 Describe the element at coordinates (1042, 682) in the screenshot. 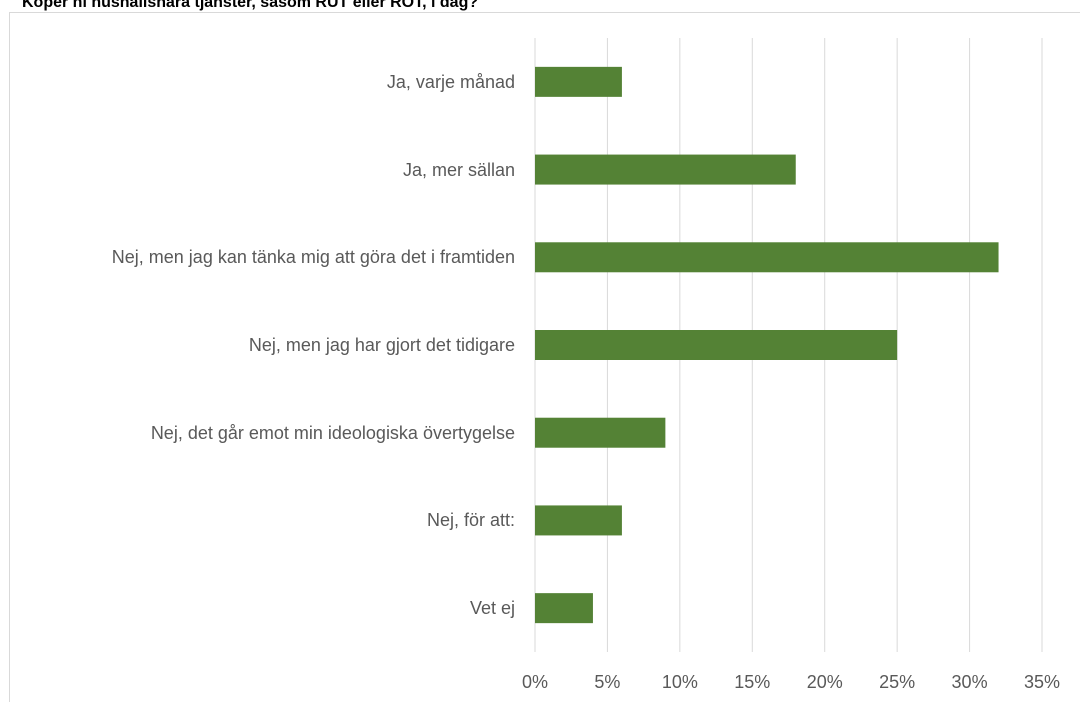

I see `x-tick-label: 35%` at that location.